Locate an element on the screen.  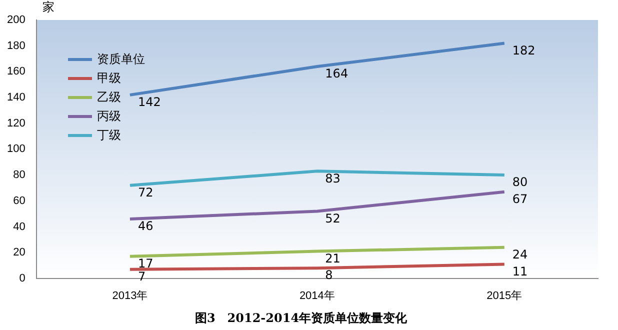
legend-label: 资质单位 is located at coordinates (121, 59).